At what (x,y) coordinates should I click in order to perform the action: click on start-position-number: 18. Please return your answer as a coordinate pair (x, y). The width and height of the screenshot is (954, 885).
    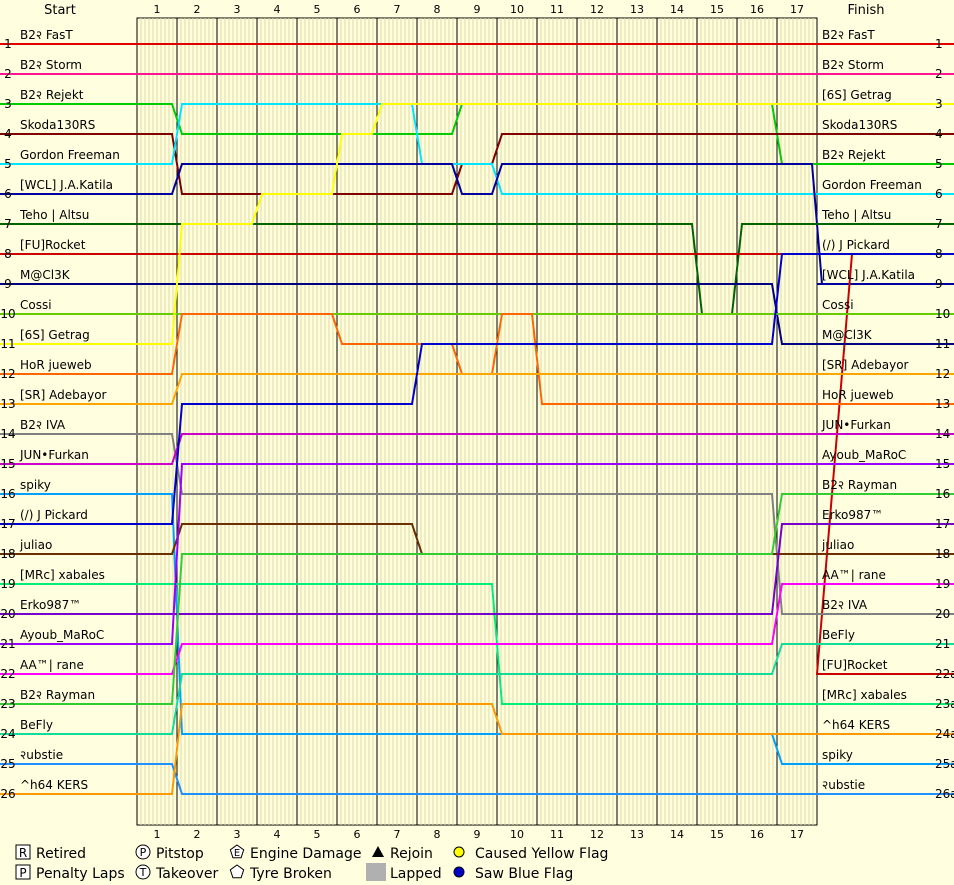
    Looking at the image, I should click on (7, 554).